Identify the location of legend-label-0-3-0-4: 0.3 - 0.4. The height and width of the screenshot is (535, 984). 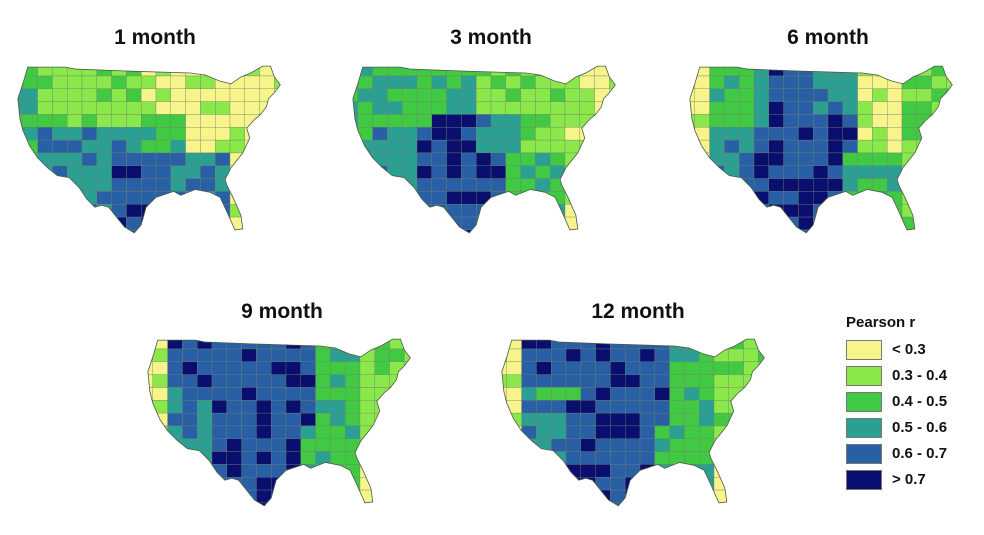
(920, 375).